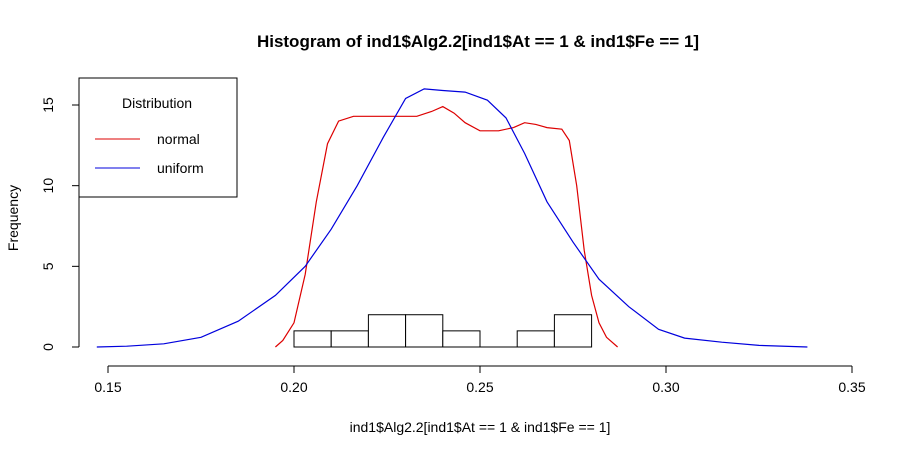  What do you see at coordinates (48, 266) in the screenshot?
I see `y-tick-label: 5` at bounding box center [48, 266].